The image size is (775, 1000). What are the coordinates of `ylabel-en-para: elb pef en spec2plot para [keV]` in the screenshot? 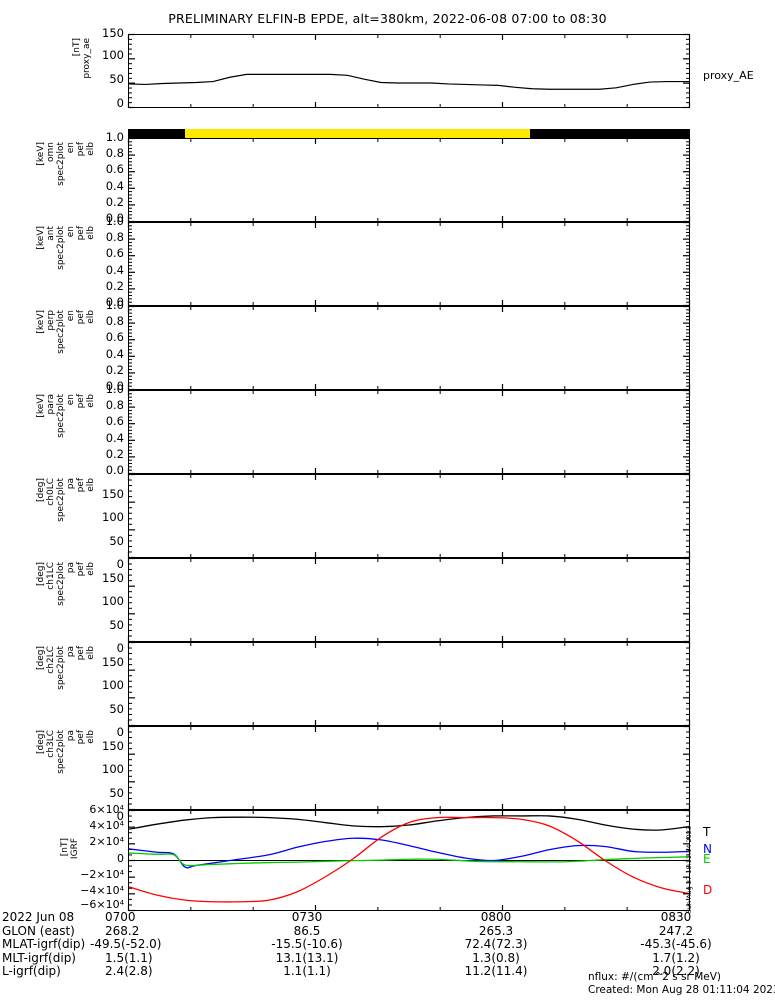 It's located at (66, 416).